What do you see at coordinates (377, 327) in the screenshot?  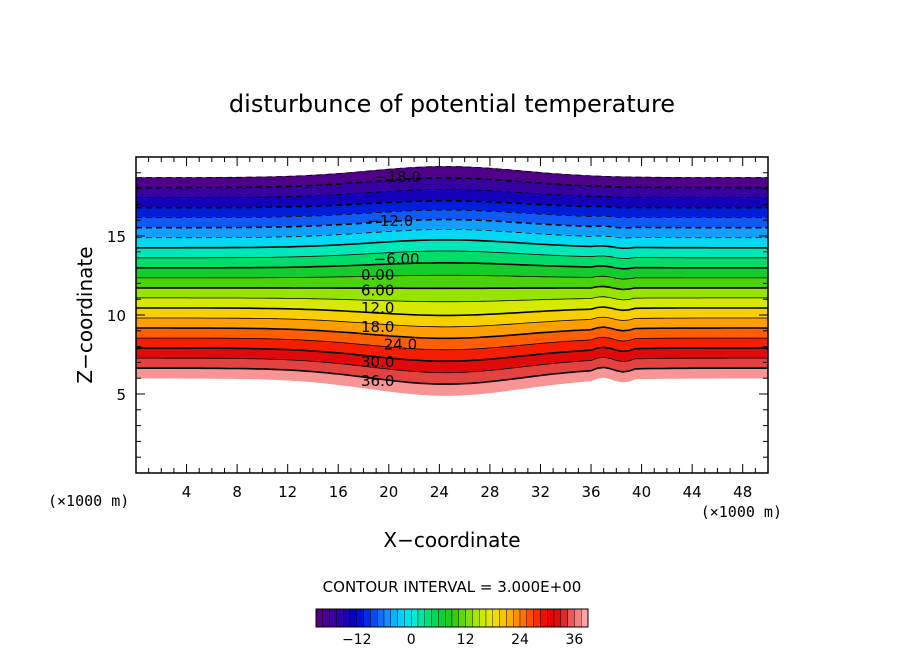 I see `contour-label: 18.0` at bounding box center [377, 327].